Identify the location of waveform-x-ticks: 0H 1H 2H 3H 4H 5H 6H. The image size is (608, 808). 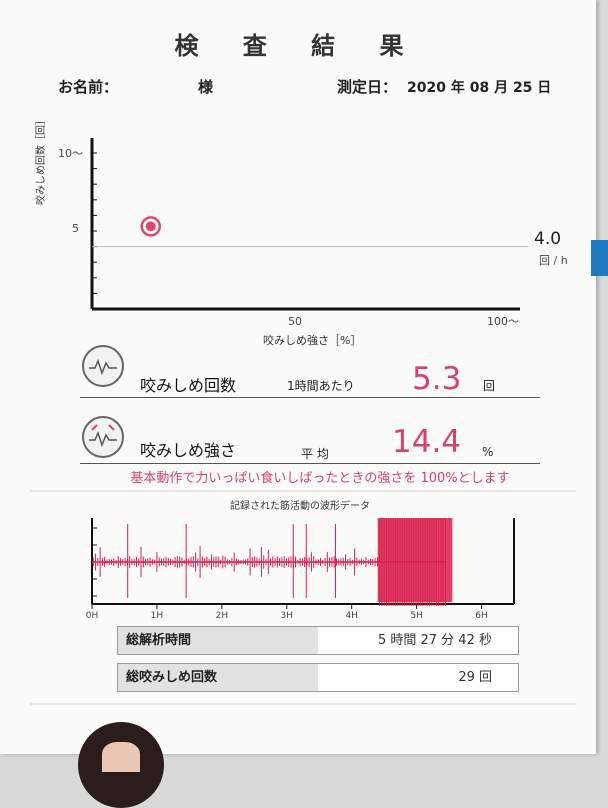
(287, 612).